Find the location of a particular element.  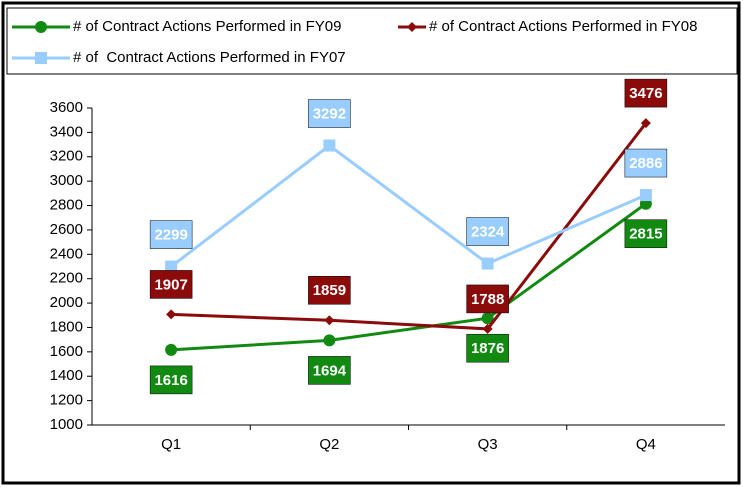

y-tick-label: 3600 is located at coordinates (66, 107).